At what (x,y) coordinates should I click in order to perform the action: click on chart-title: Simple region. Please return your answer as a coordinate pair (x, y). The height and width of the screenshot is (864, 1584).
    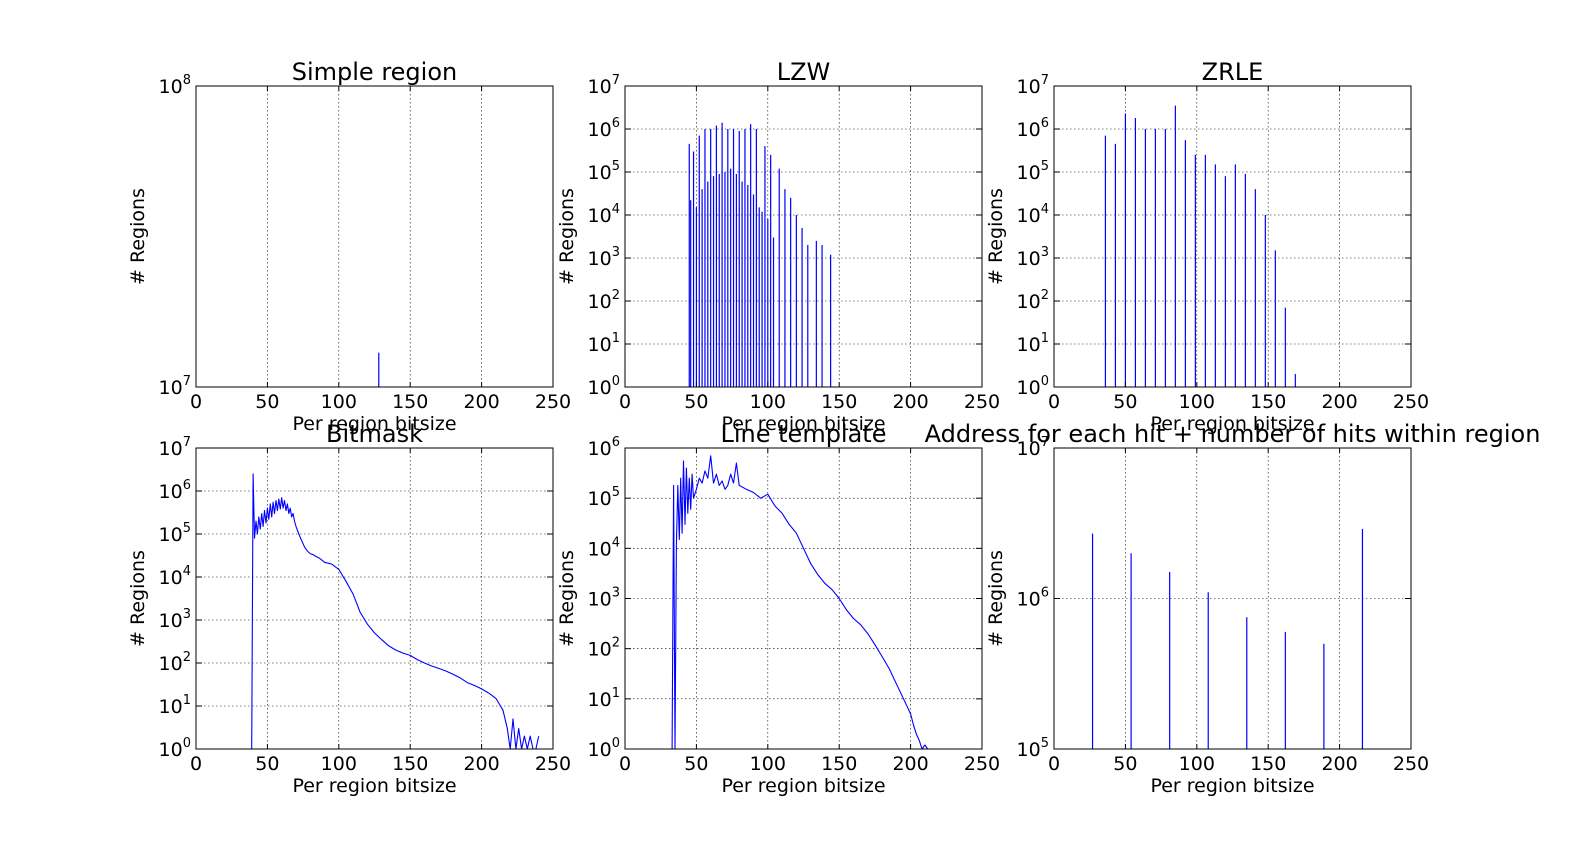
    Looking at the image, I should click on (374, 72).